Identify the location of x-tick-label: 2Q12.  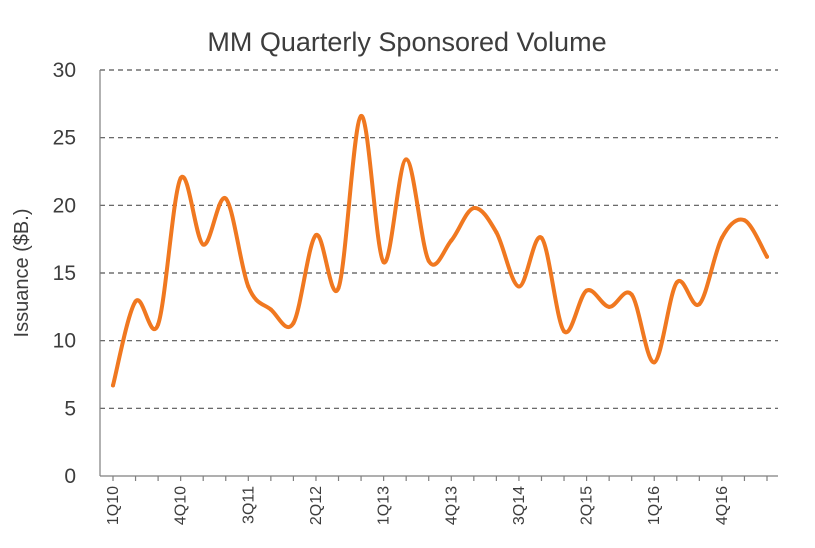
(316, 505).